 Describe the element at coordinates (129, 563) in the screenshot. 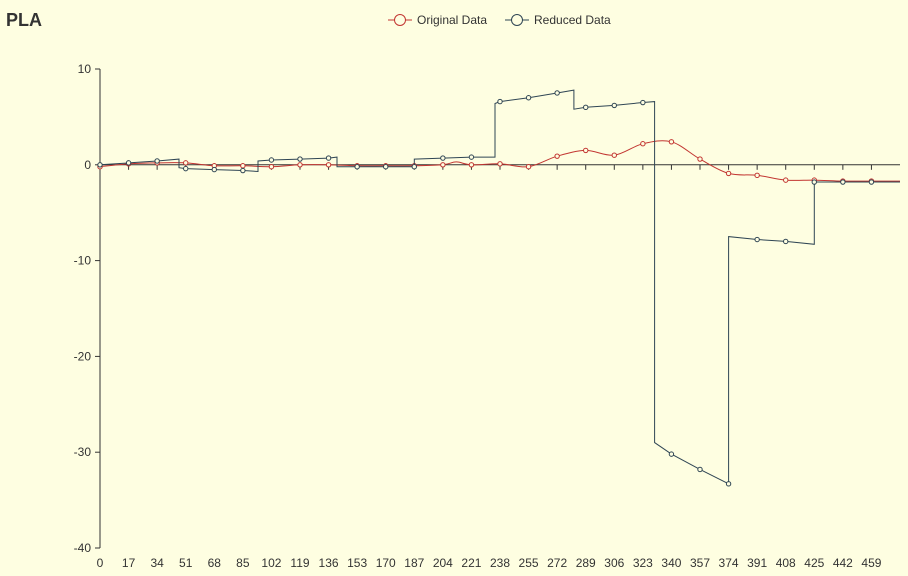

I see `x-tick-label: 17` at that location.